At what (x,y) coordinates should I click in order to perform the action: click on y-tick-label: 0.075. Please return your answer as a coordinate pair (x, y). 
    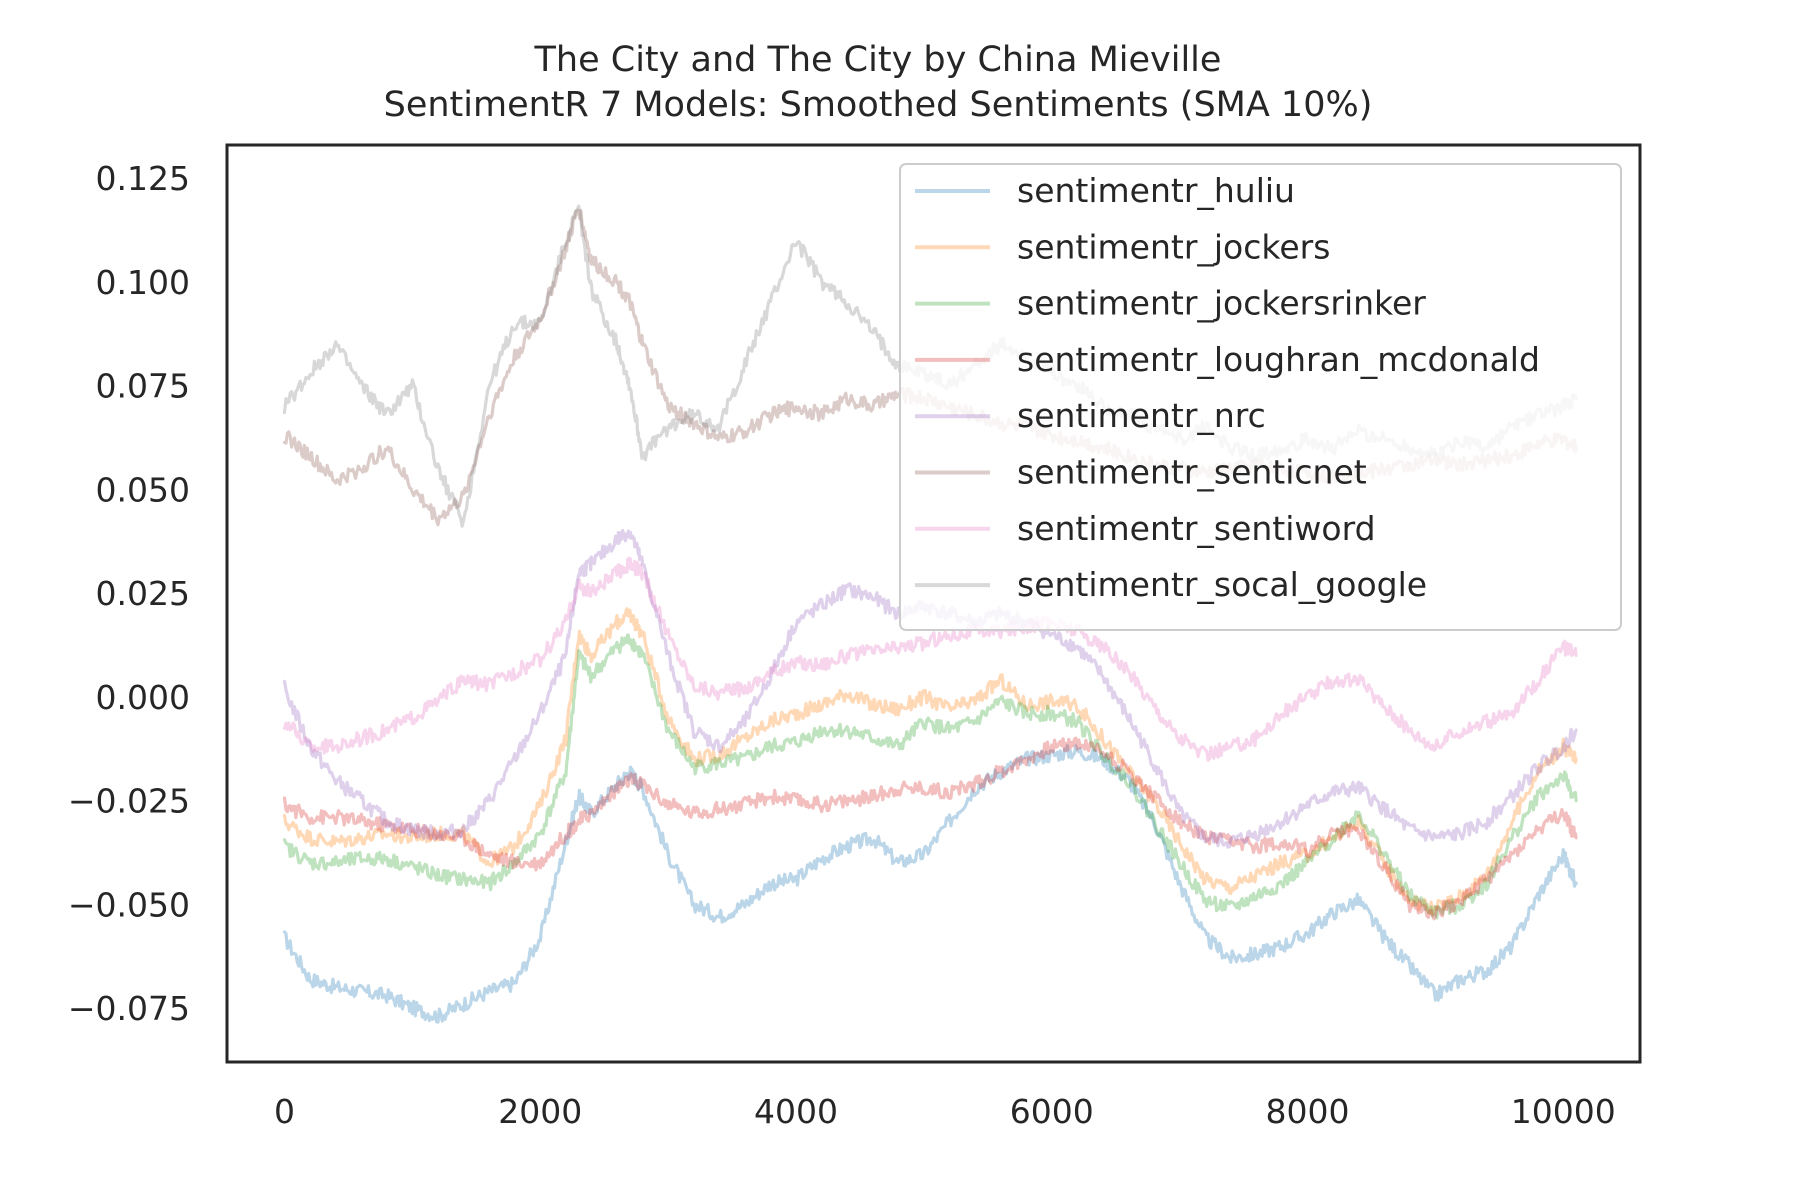
    Looking at the image, I should click on (143, 386).